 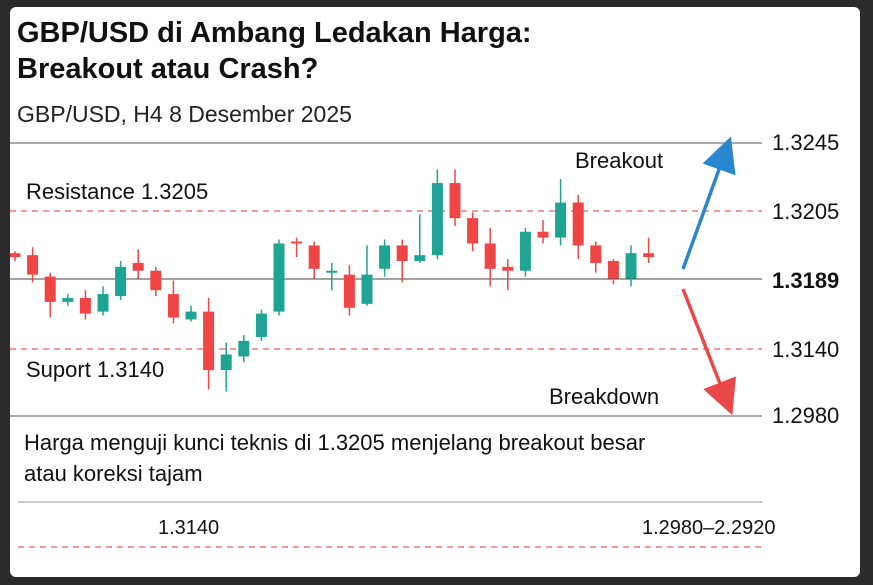 What do you see at coordinates (184, 114) in the screenshot?
I see `chart-subtitle: GBP/USD, H4 8 Desember 2025` at bounding box center [184, 114].